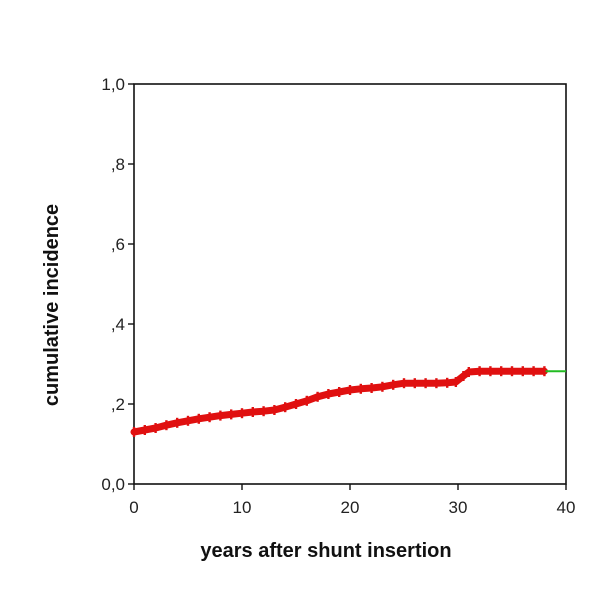 This screenshot has width=600, height=608. Describe the element at coordinates (566, 507) in the screenshot. I see `x-tick-label: 40` at that location.